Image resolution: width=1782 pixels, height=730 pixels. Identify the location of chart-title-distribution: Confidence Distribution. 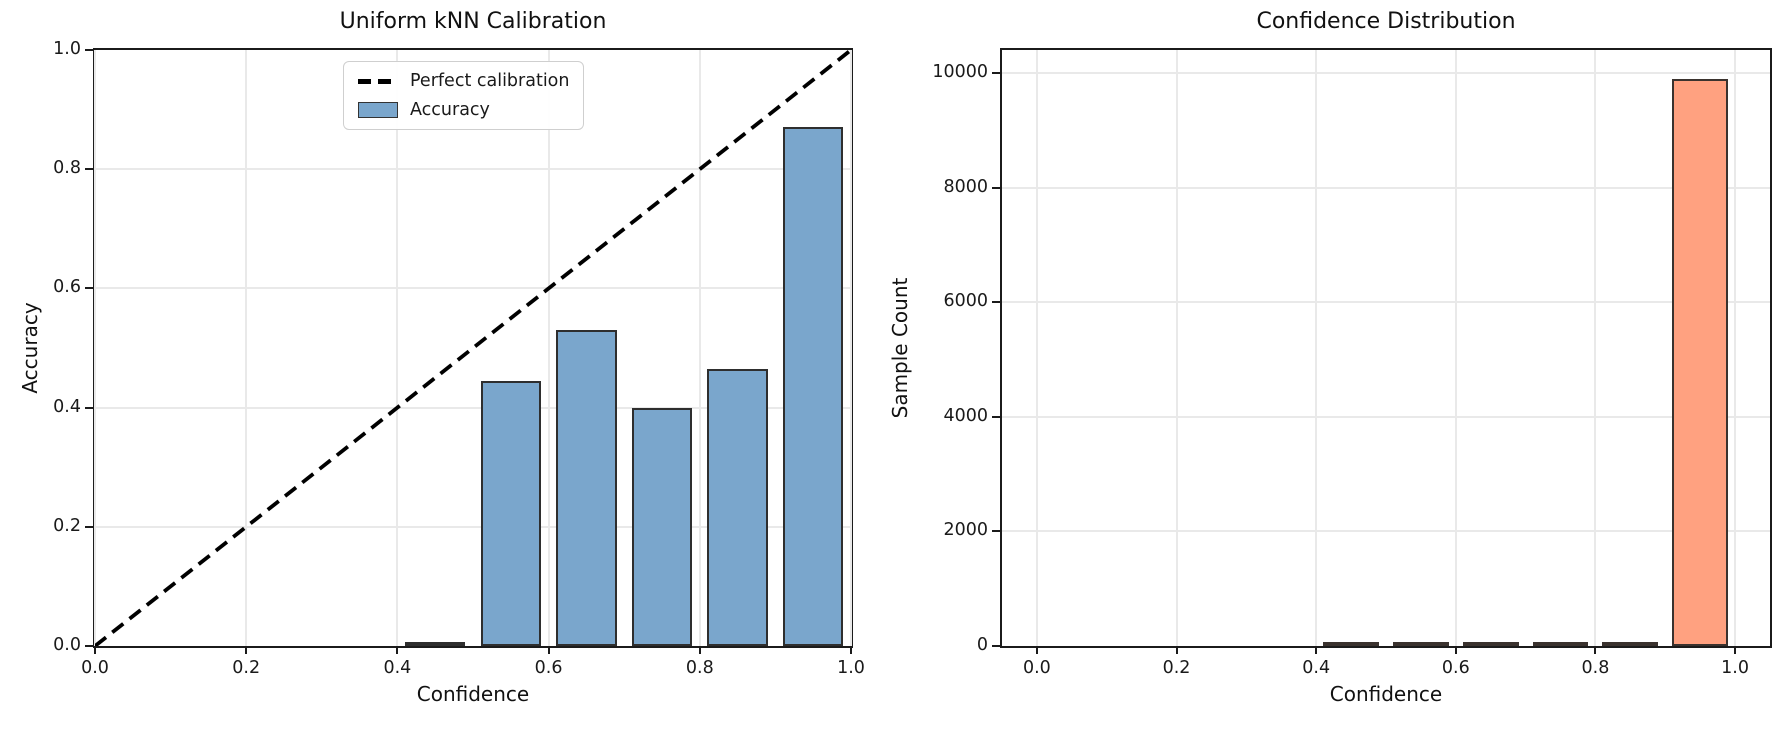
(1386, 21).